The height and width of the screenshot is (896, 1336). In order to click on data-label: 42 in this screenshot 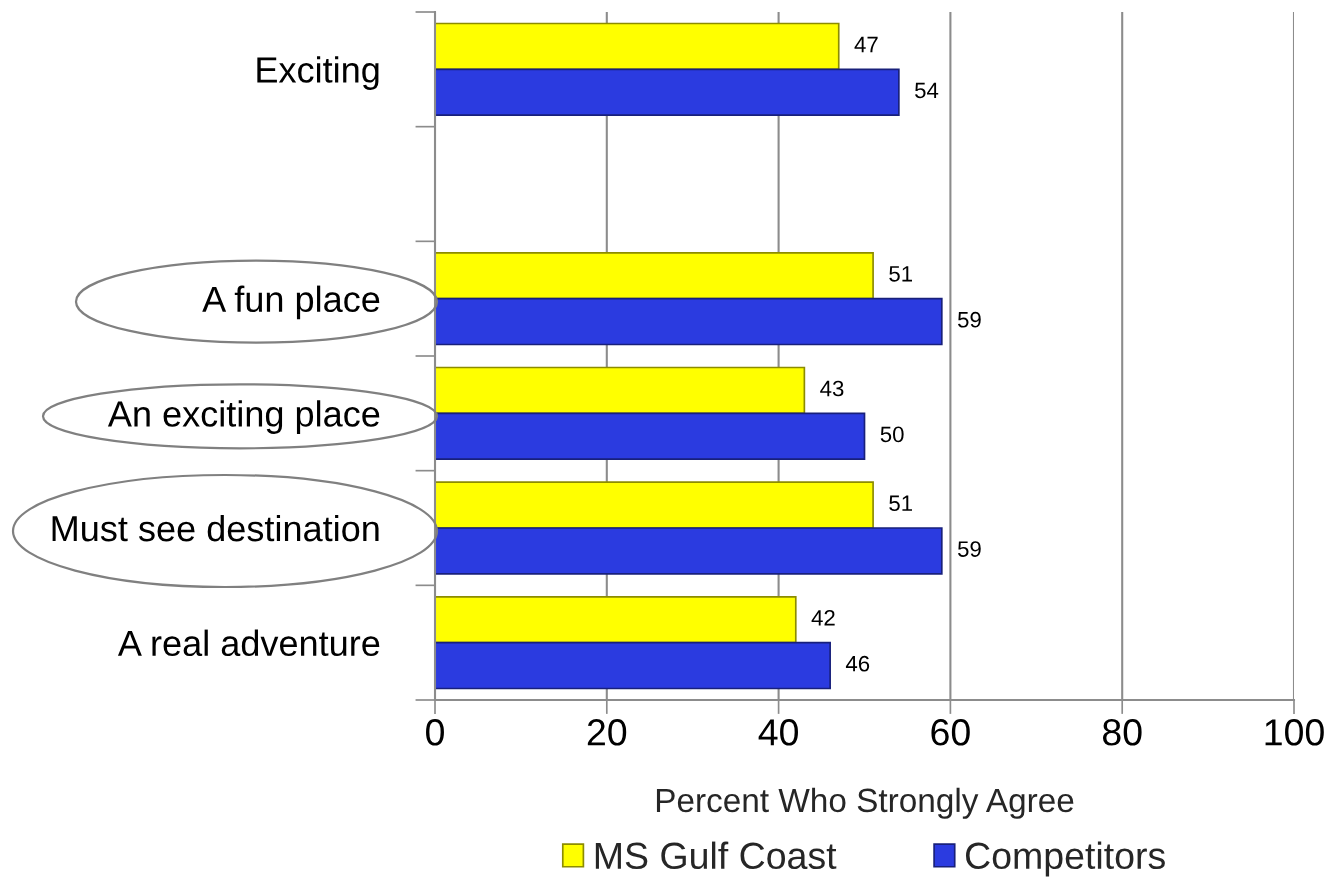, I will do `click(823, 617)`.